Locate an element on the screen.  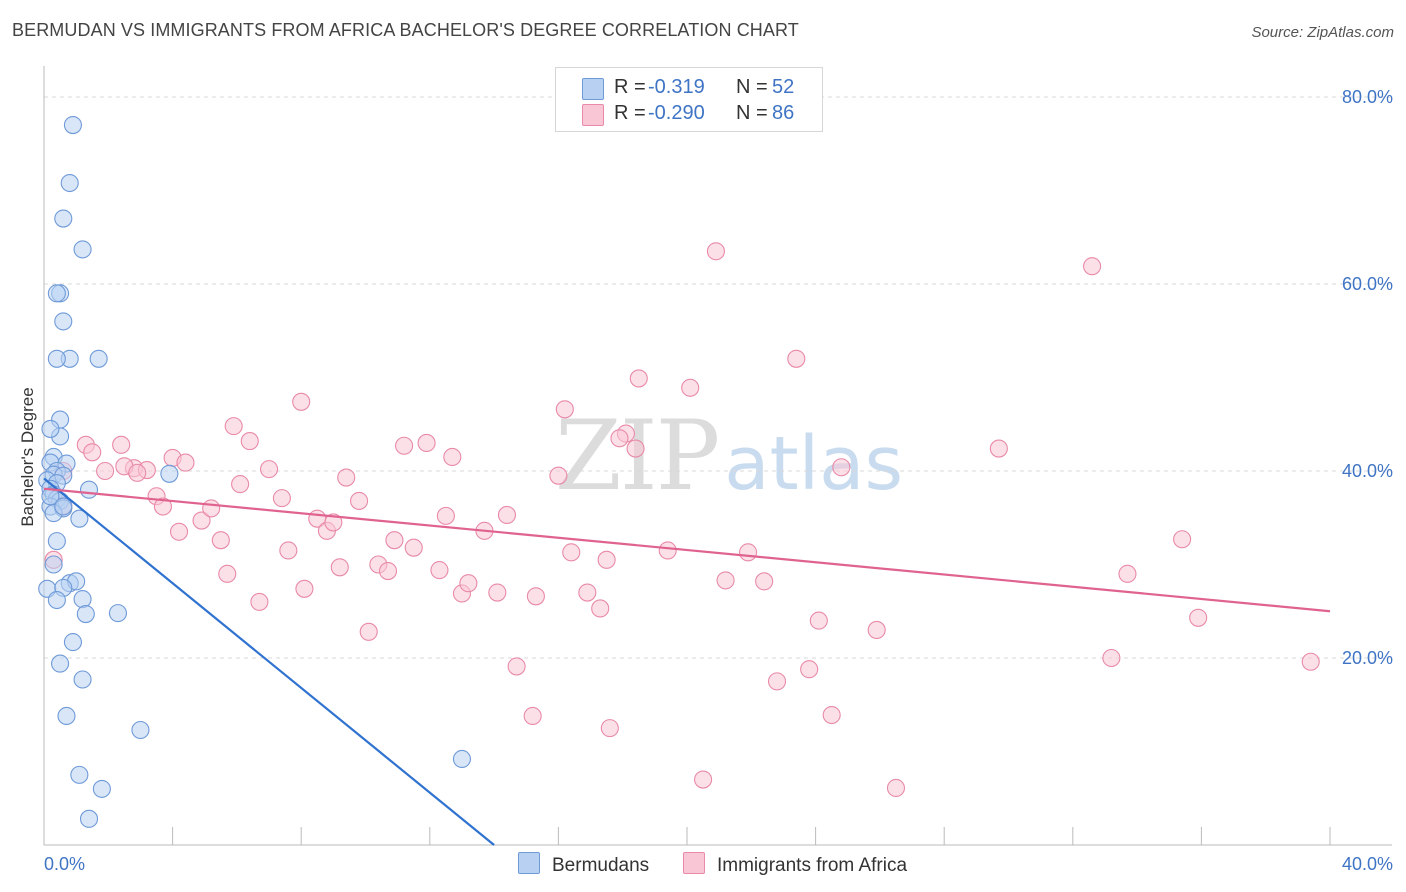
y-tick-label: 60.0% is located at coordinates (1367, 284).